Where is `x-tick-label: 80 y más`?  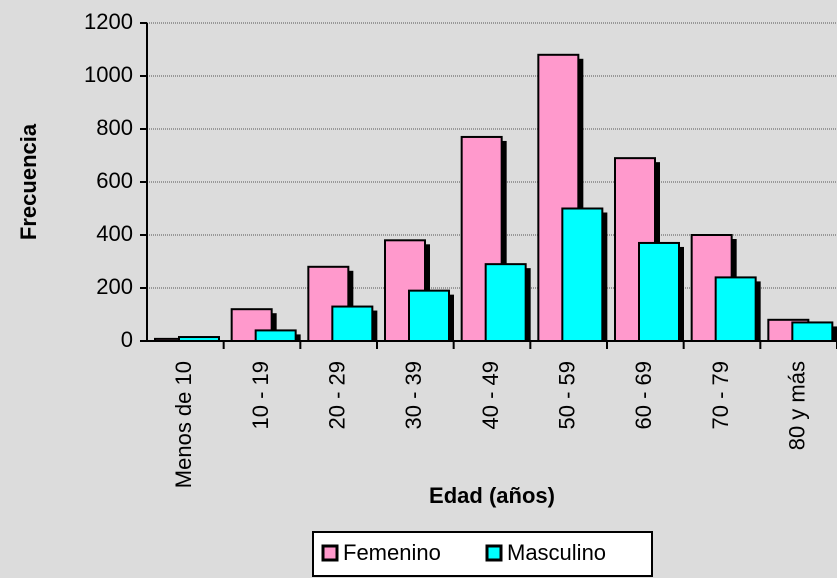 x-tick-label: 80 y más is located at coordinates (796, 405).